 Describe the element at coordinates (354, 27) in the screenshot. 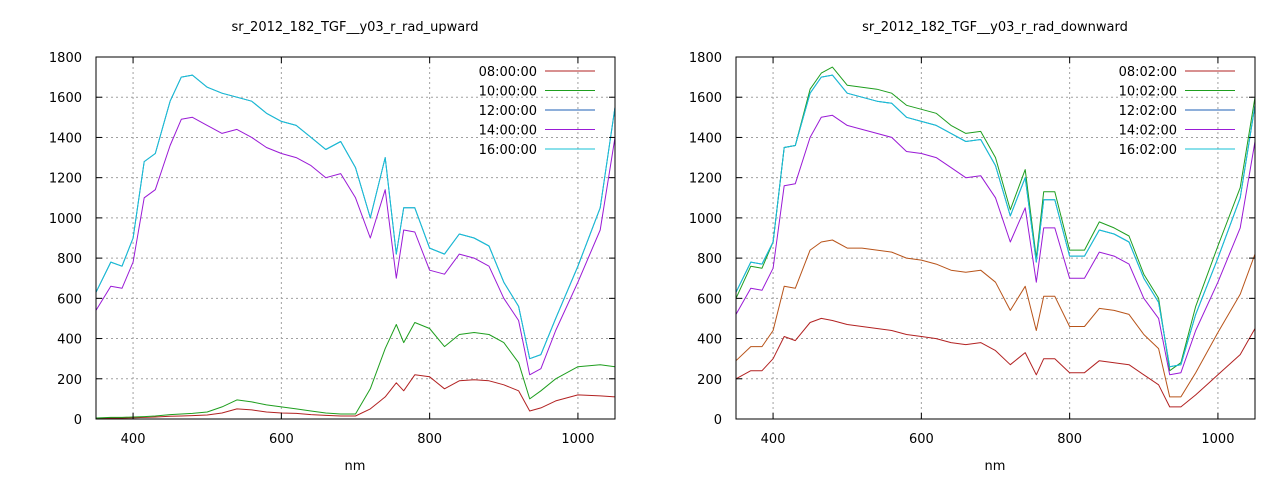

I see `chart-title: sr_2012_182_TGF__y03_r_rad_upward` at that location.